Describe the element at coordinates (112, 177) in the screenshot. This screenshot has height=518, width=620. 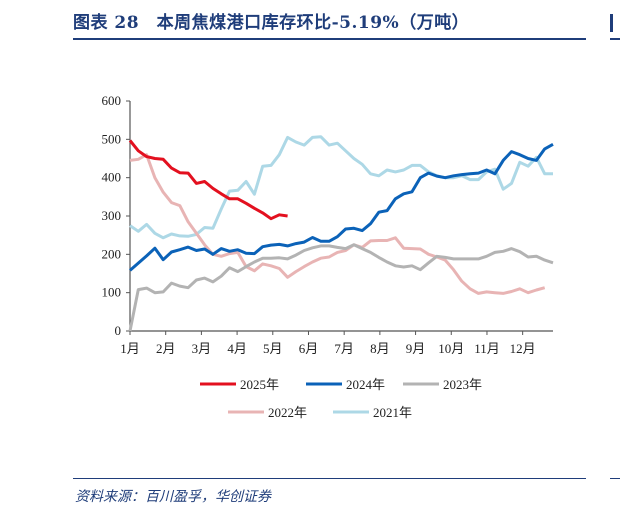
I see `y-tick-label: 400` at that location.